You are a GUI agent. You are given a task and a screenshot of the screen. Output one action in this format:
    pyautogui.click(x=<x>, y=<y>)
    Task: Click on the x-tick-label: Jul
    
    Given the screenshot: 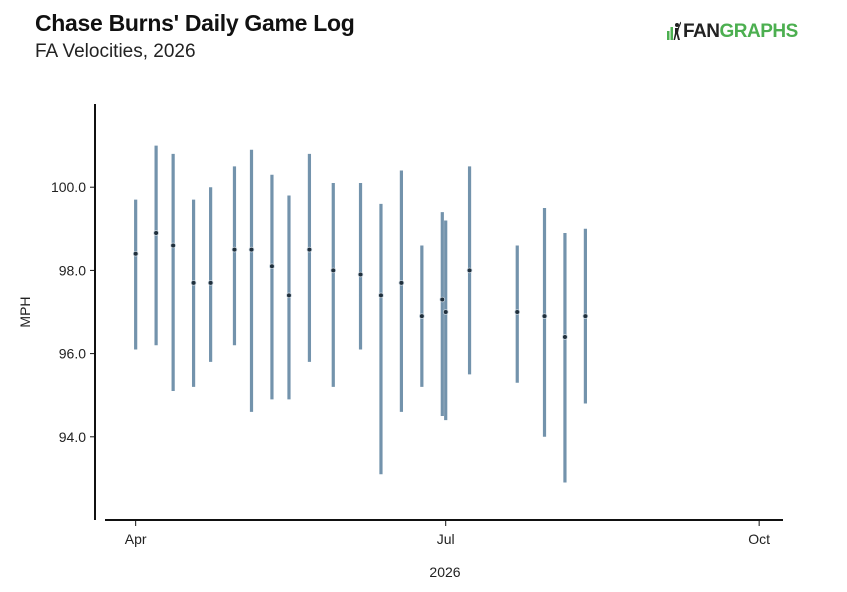 What is the action you would take?
    pyautogui.click(x=446, y=539)
    